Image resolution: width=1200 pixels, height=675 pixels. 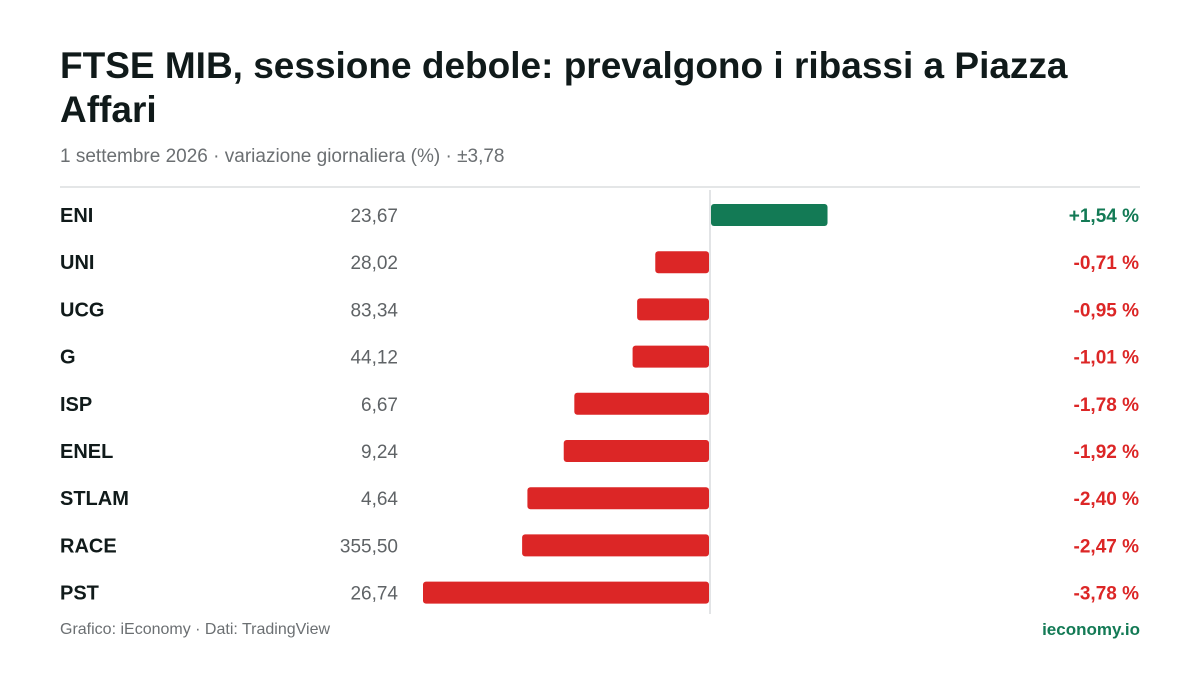 I want to click on ticker-label: ISP, so click(x=76, y=405).